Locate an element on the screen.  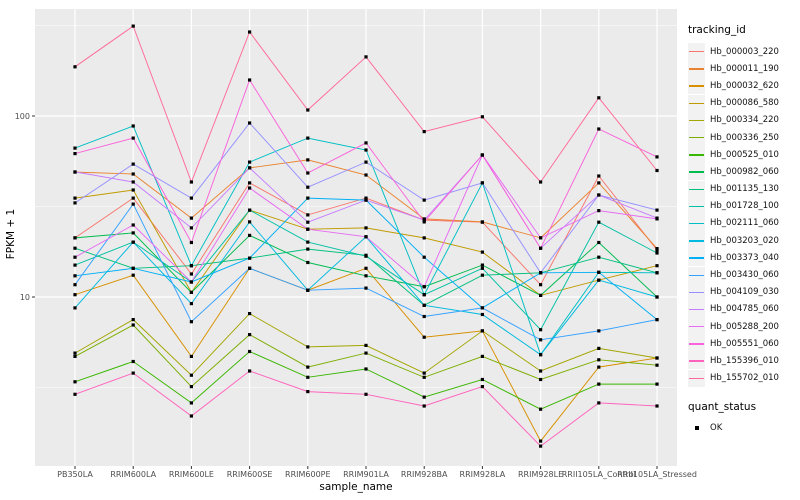
legend-label: Hb_000334_220 is located at coordinates (744, 120).